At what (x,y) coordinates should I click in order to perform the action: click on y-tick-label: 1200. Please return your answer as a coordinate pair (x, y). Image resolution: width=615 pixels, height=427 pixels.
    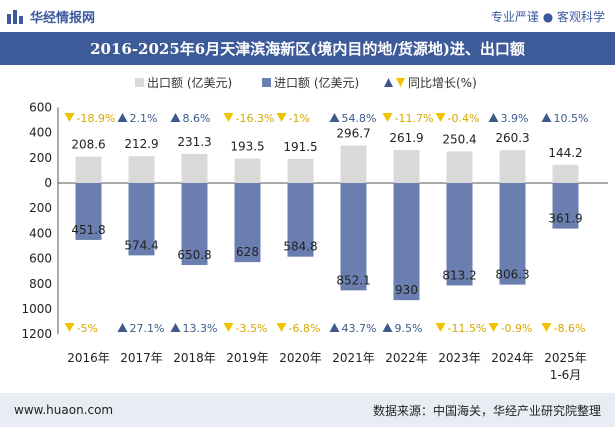
    Looking at the image, I should click on (36, 334).